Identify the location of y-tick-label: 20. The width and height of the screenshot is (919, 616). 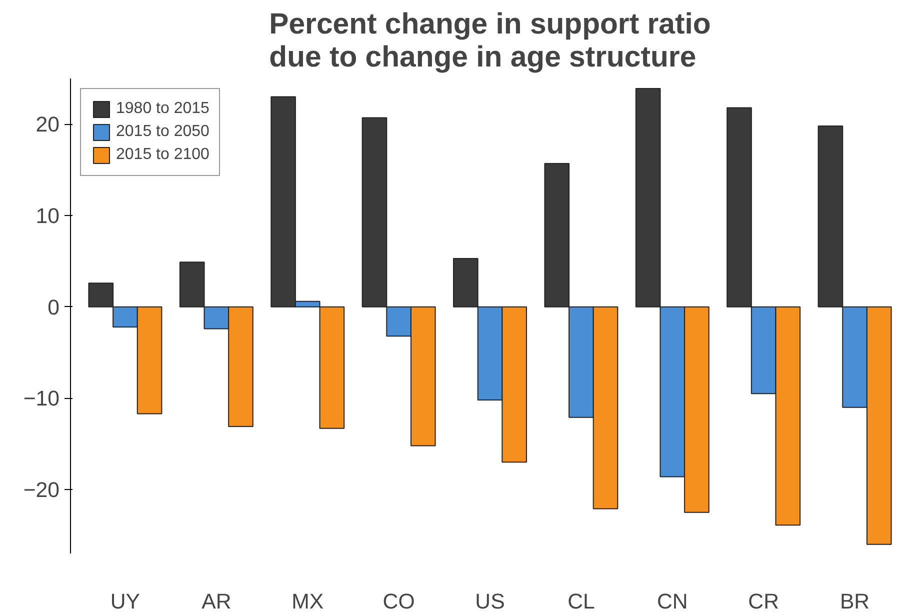
(48, 124).